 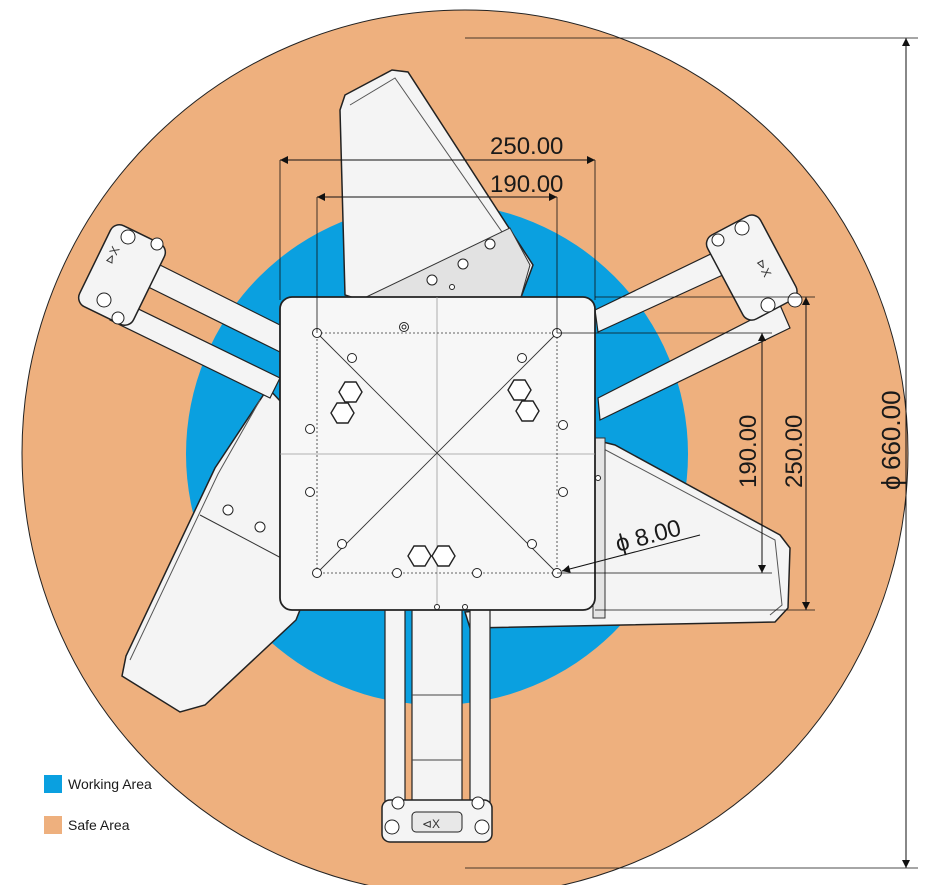 I want to click on legend-working-area: Working Area, so click(x=98, y=784).